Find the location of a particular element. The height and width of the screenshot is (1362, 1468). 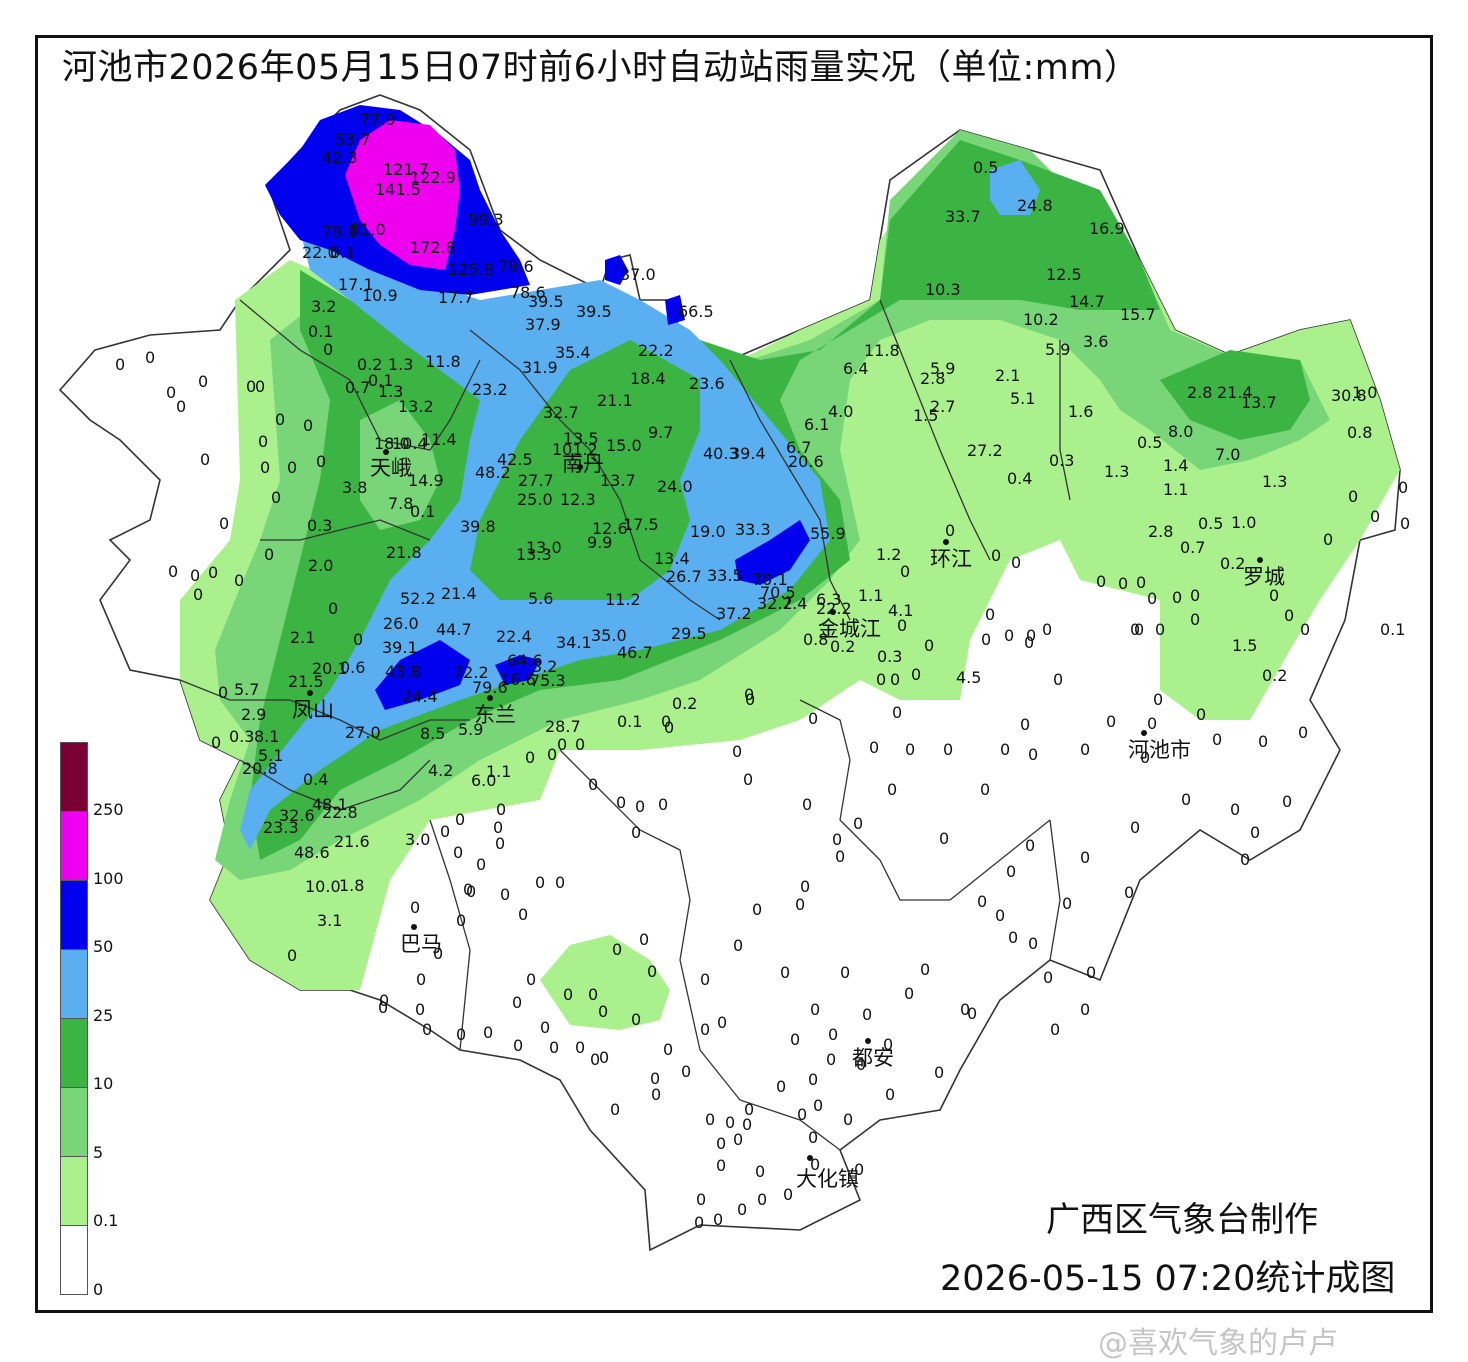

station-value: 10.2 is located at coordinates (1041, 319).